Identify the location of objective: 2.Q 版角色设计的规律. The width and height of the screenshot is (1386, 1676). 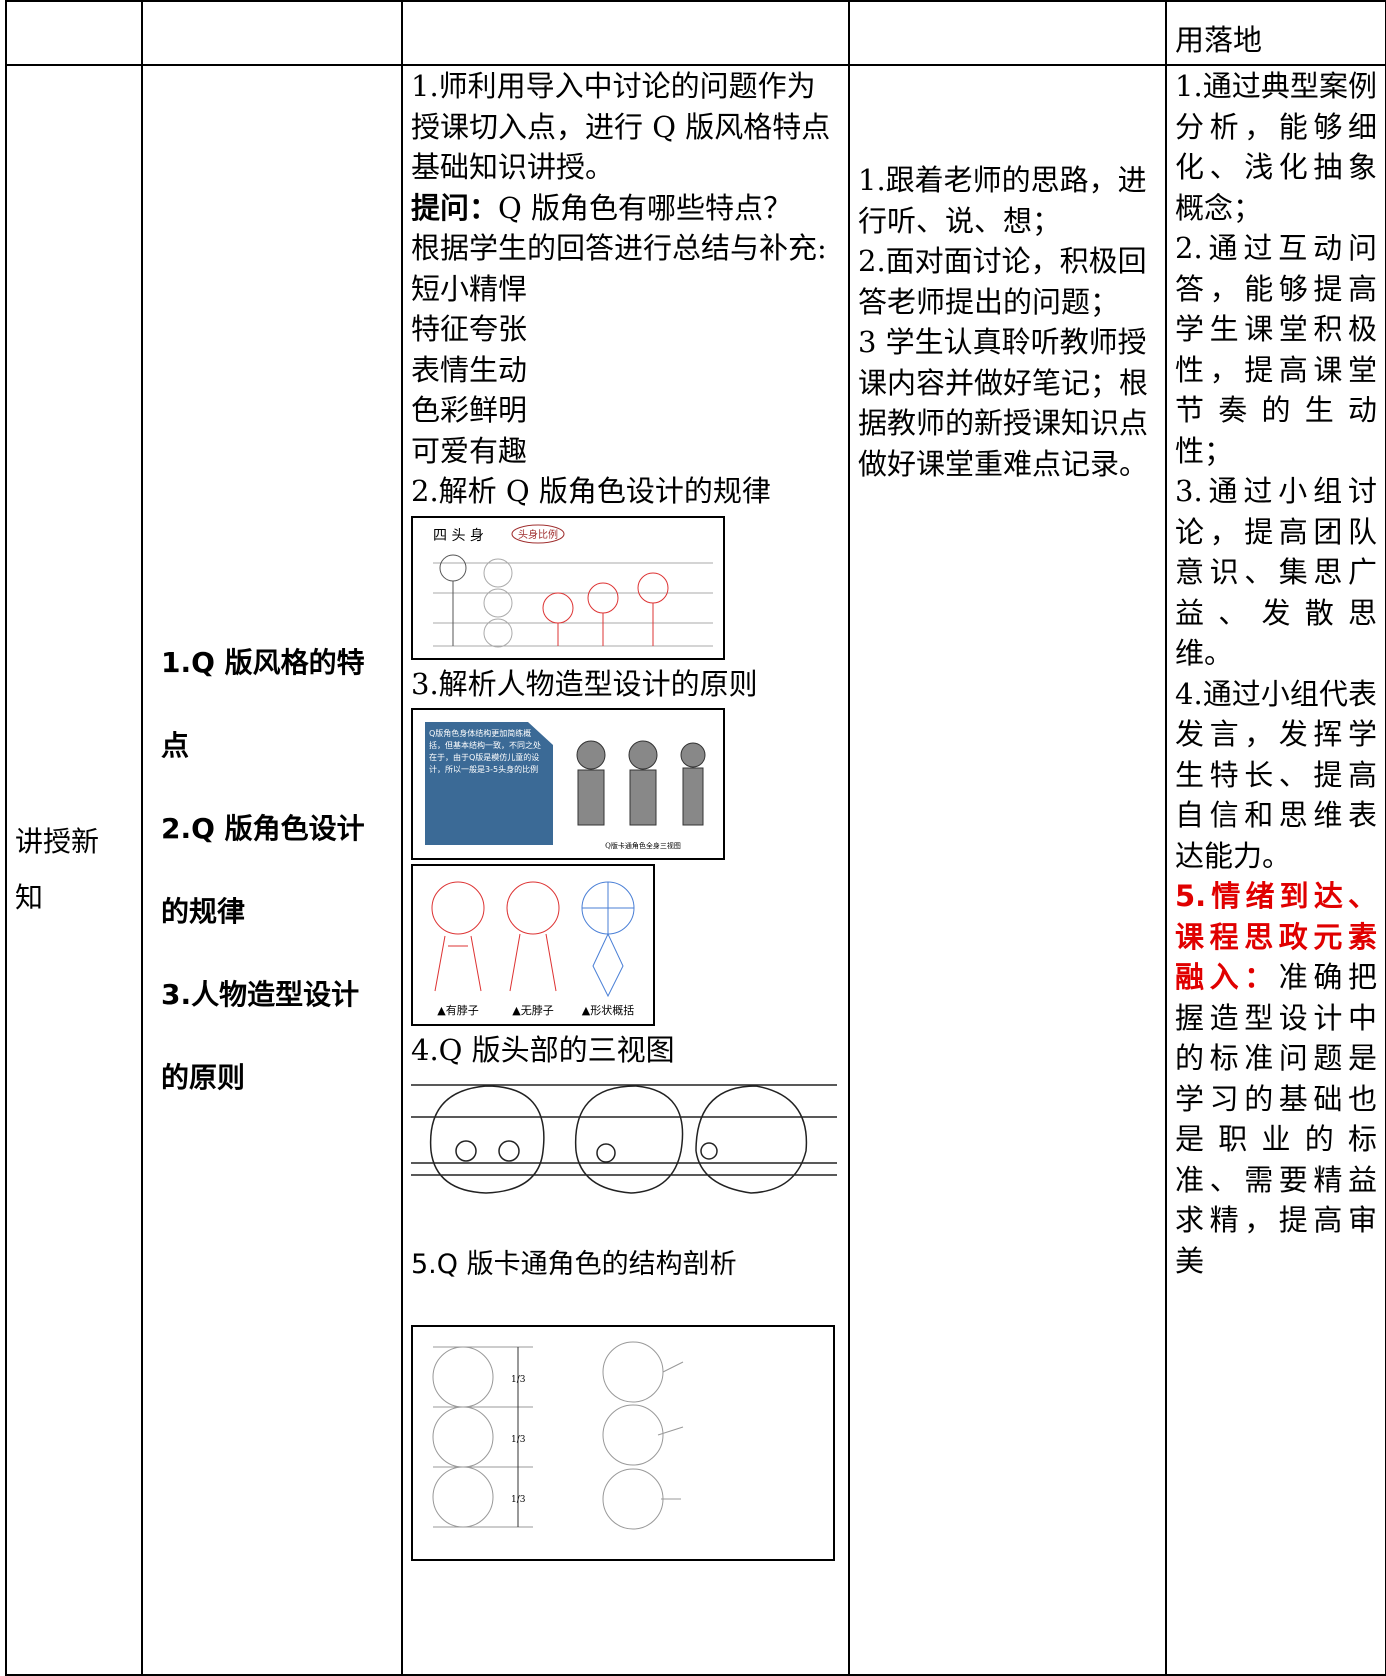
(263, 870).